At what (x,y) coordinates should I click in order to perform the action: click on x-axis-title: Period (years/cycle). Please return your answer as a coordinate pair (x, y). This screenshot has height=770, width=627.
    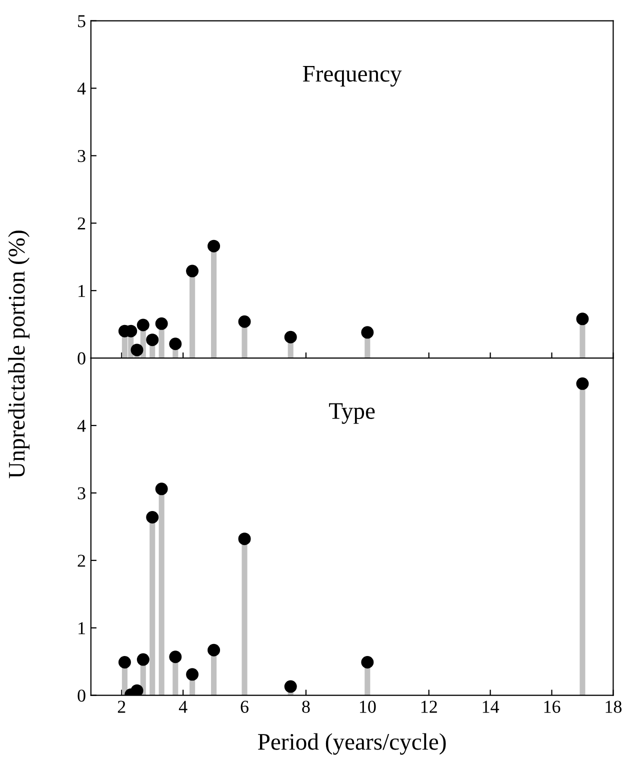
    Looking at the image, I should click on (352, 744).